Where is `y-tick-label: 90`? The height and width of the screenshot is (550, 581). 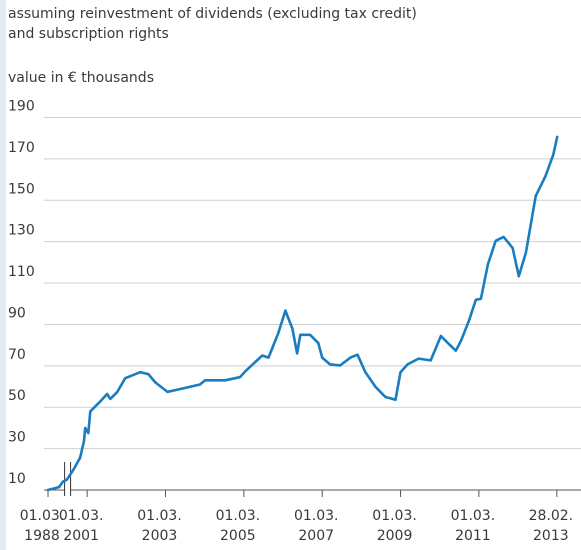
y-tick-label: 90 is located at coordinates (17, 313).